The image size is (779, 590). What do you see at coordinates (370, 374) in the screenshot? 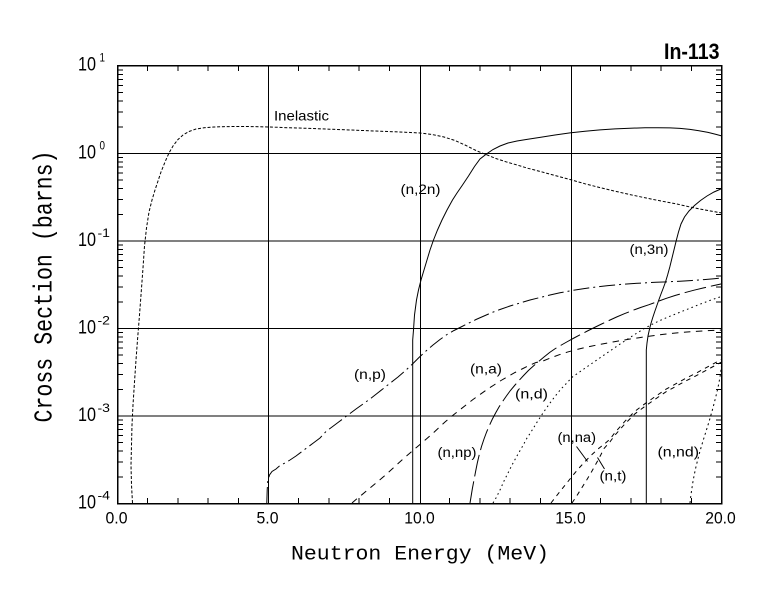
I see `svg-text: (n,p)` at bounding box center [370, 374].